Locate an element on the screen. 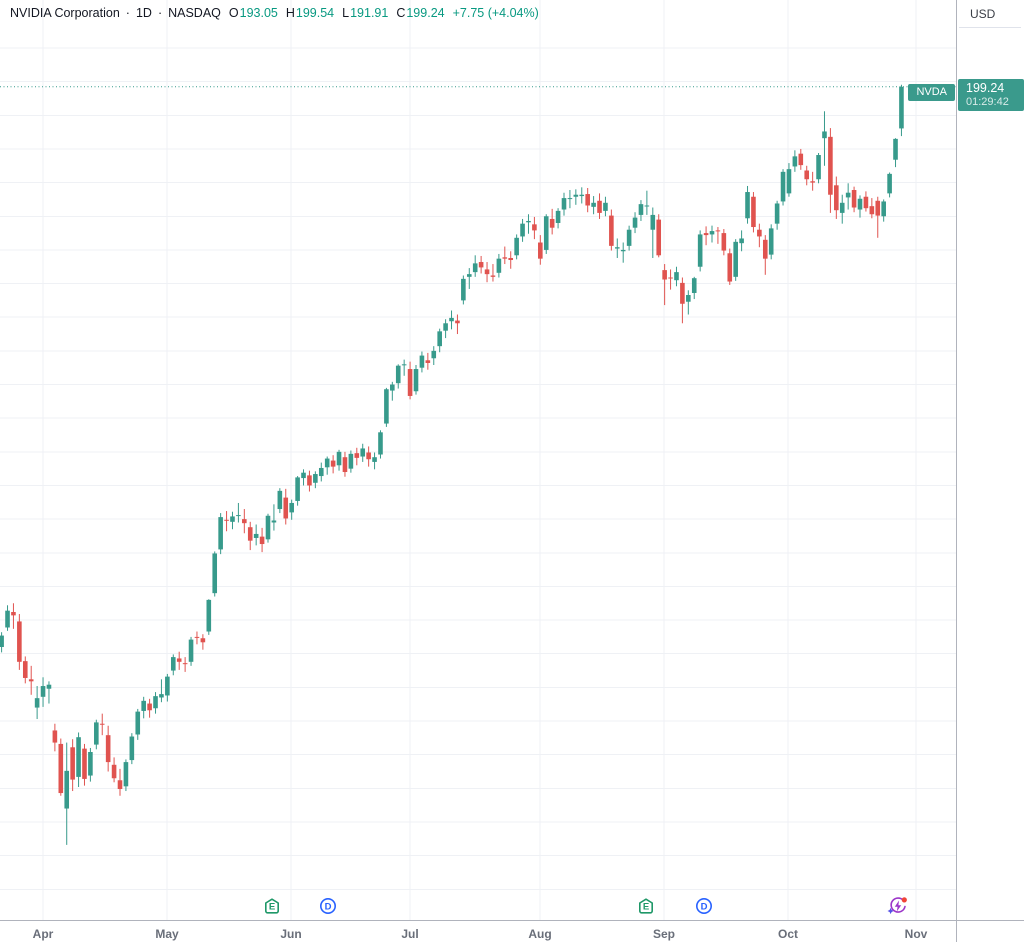 The height and width of the screenshot is (942, 1024). month-label-aug: Aug is located at coordinates (540, 934).